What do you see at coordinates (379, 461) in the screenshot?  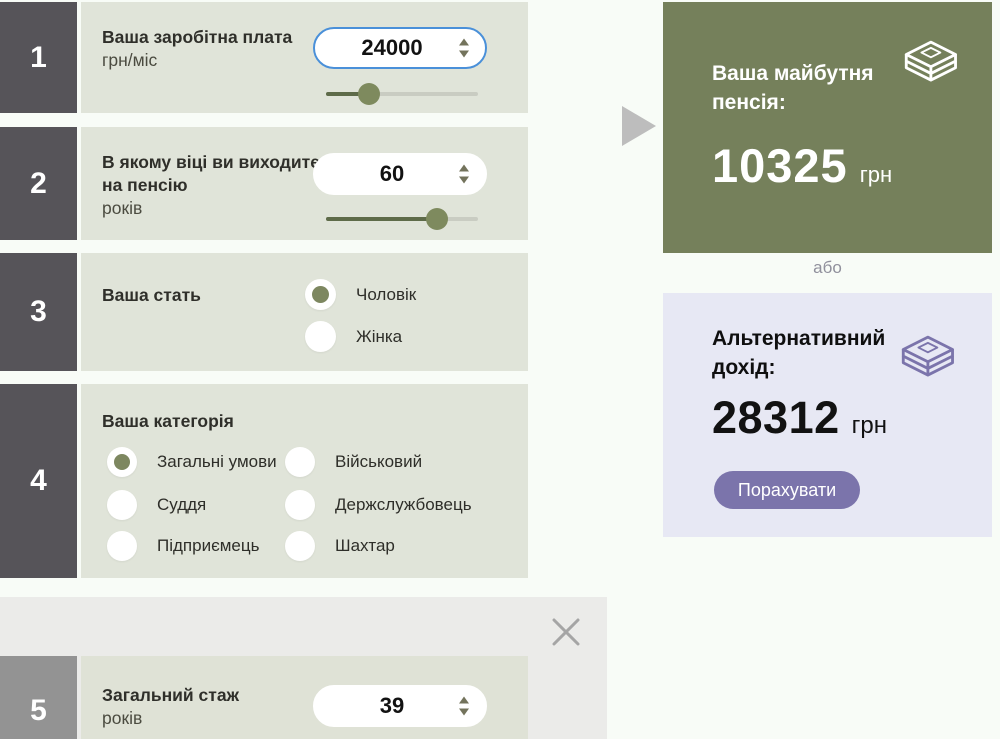 I see `category-military-label: Військовий` at bounding box center [379, 461].